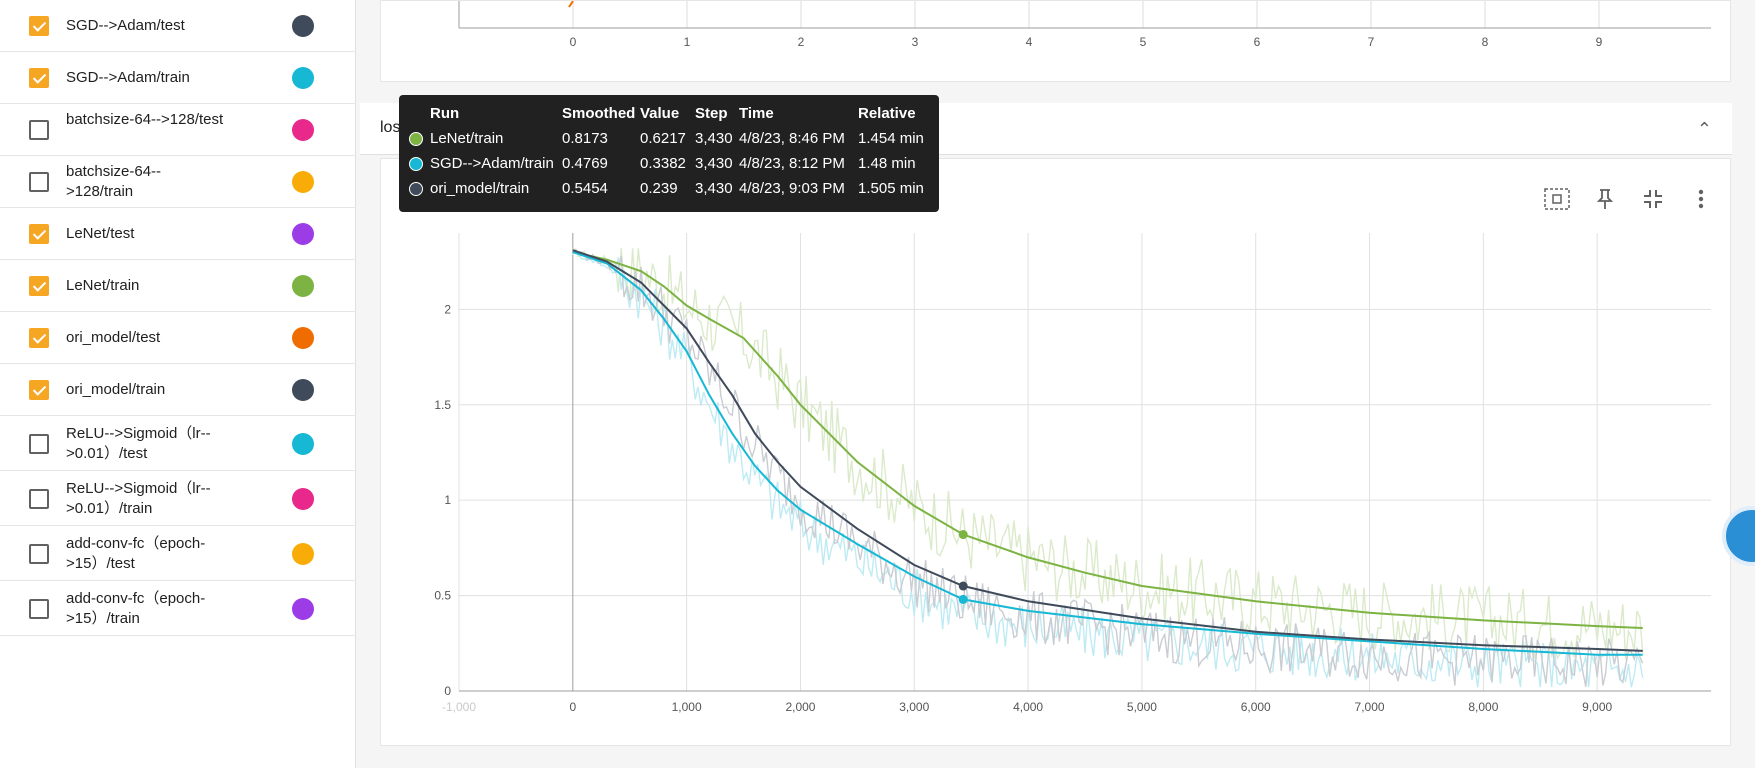 The height and width of the screenshot is (768, 1755). What do you see at coordinates (687, 42) in the screenshot?
I see `top-x-tick-label: 1` at bounding box center [687, 42].